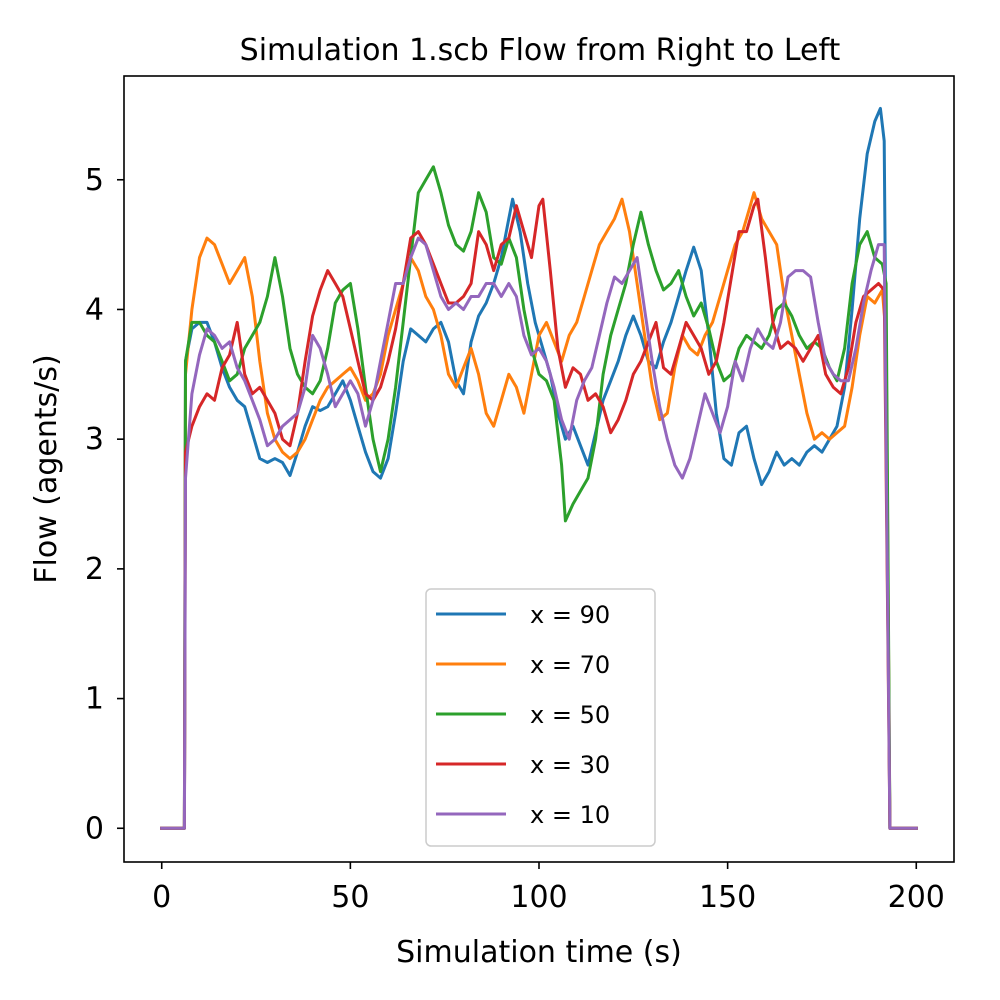  Describe the element at coordinates (727, 897) in the screenshot. I see `x-tick-label: 150` at that location.